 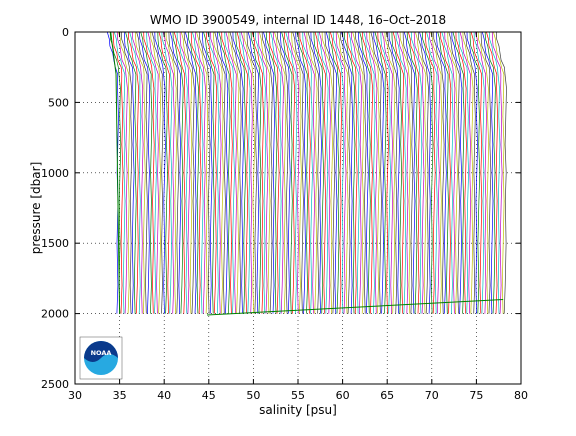 I want to click on y-tick-label: 1500, so click(x=55, y=243).